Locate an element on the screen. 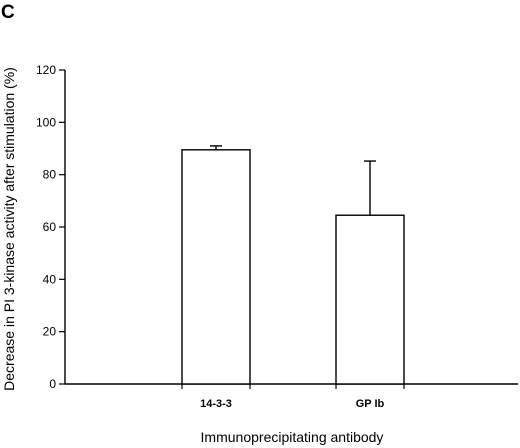 This screenshot has height=448, width=520. panel-label: C is located at coordinates (8, 12).